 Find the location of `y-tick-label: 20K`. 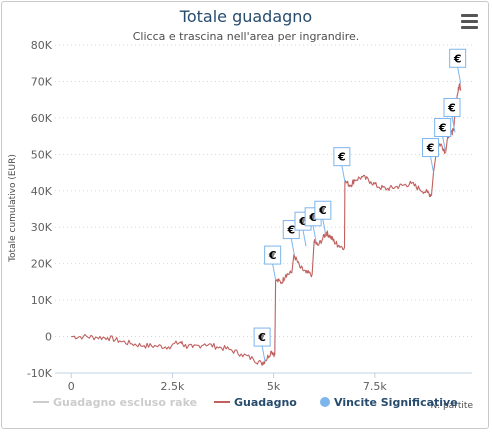

y-tick-label: 20K is located at coordinates (42, 264).